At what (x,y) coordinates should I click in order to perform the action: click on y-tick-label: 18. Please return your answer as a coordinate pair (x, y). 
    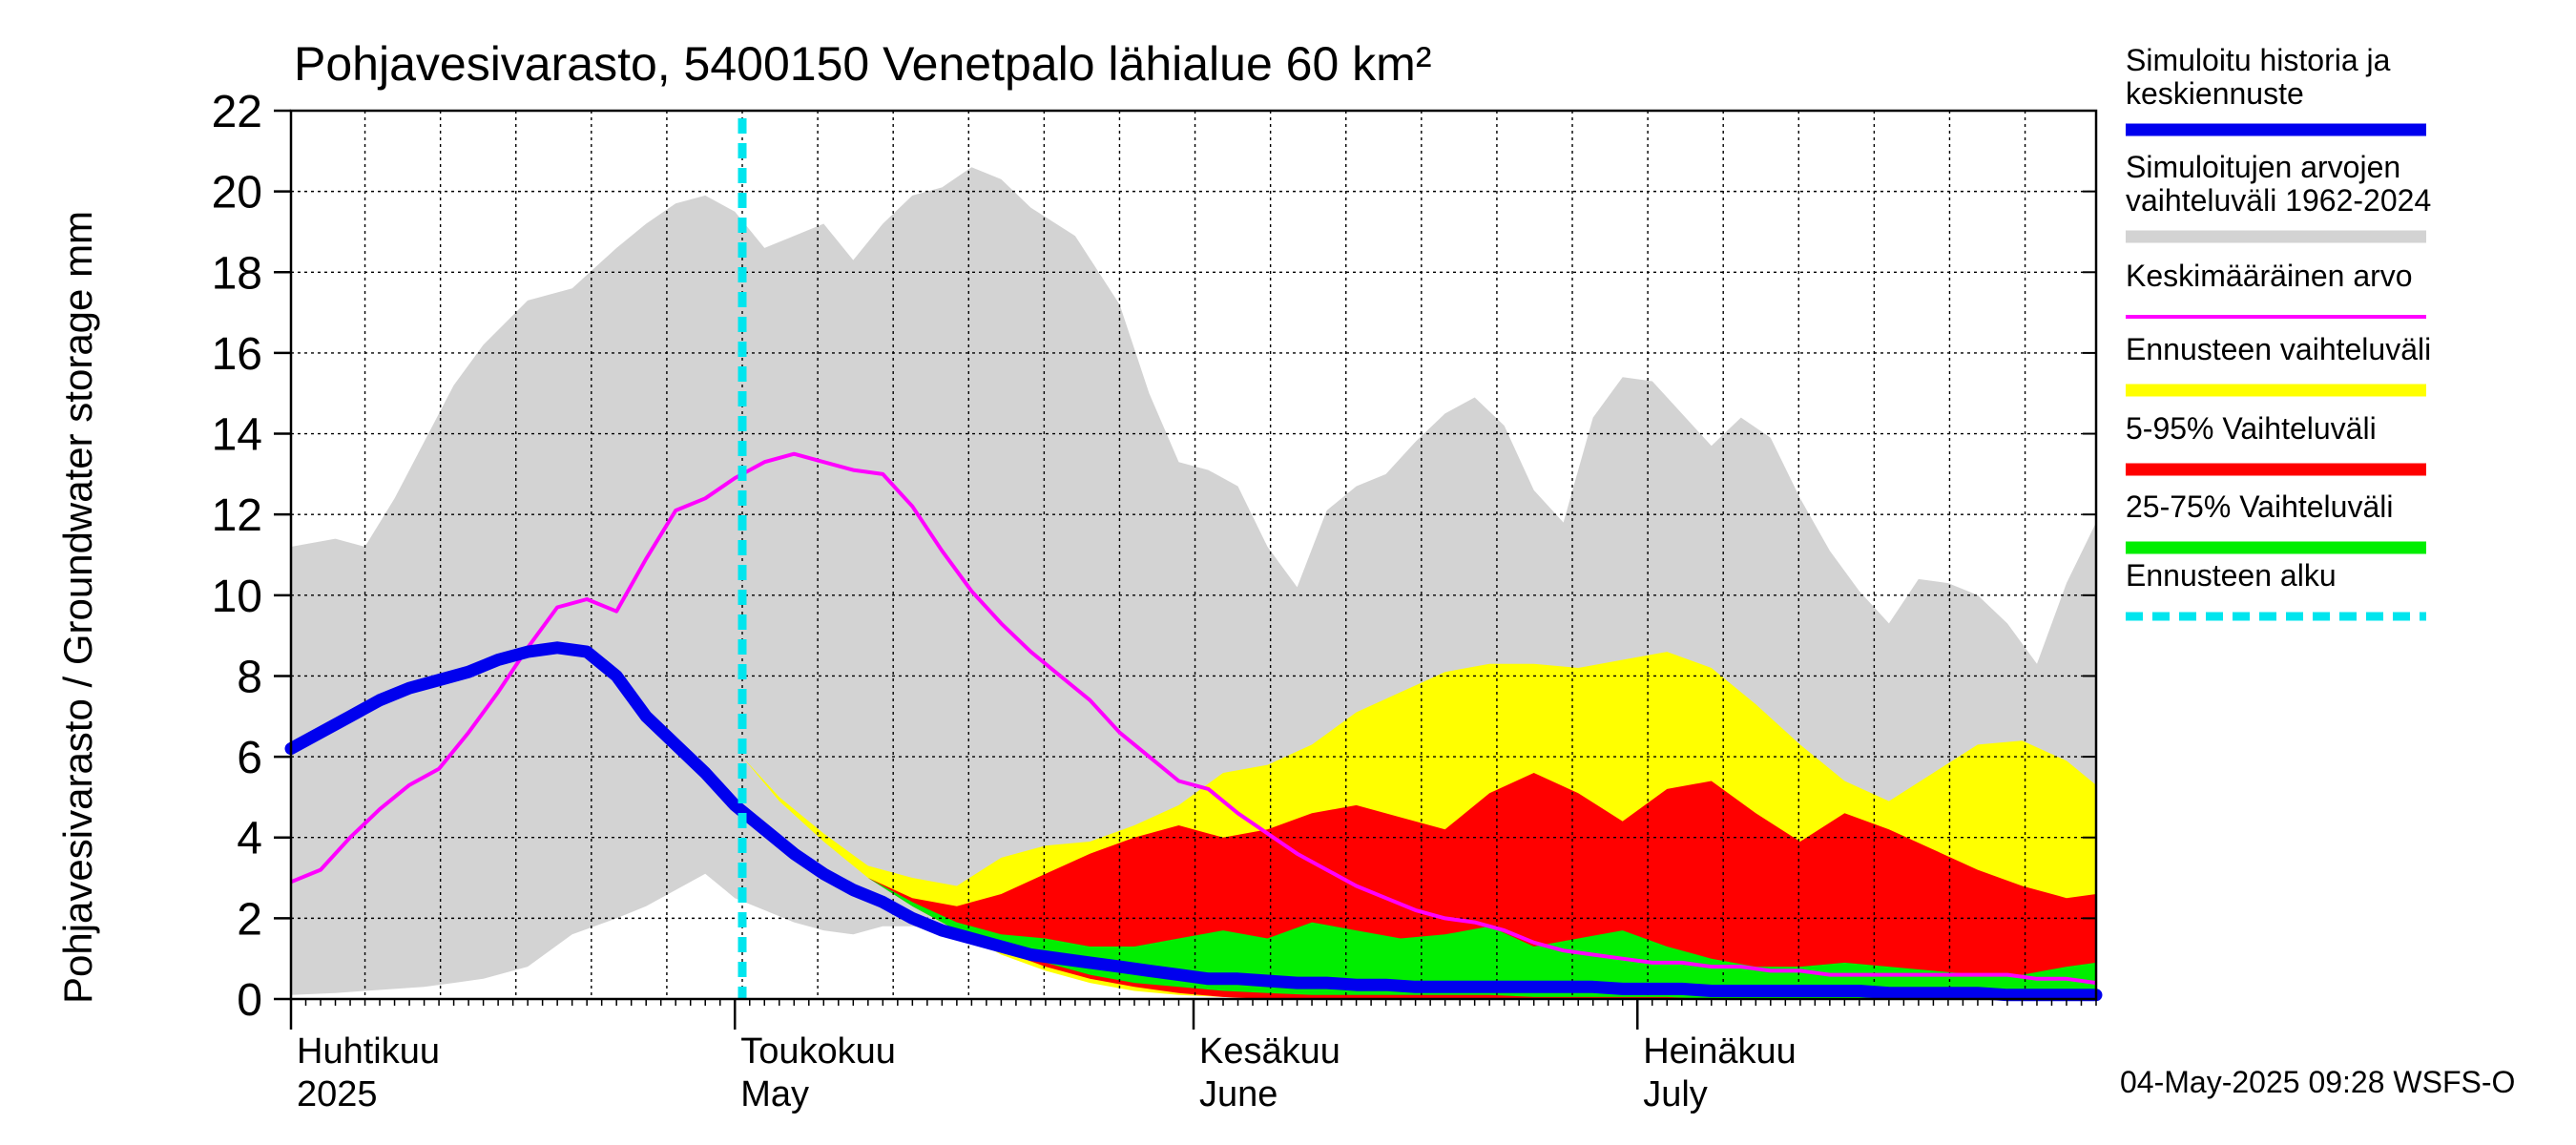
    Looking at the image, I should click on (237, 273).